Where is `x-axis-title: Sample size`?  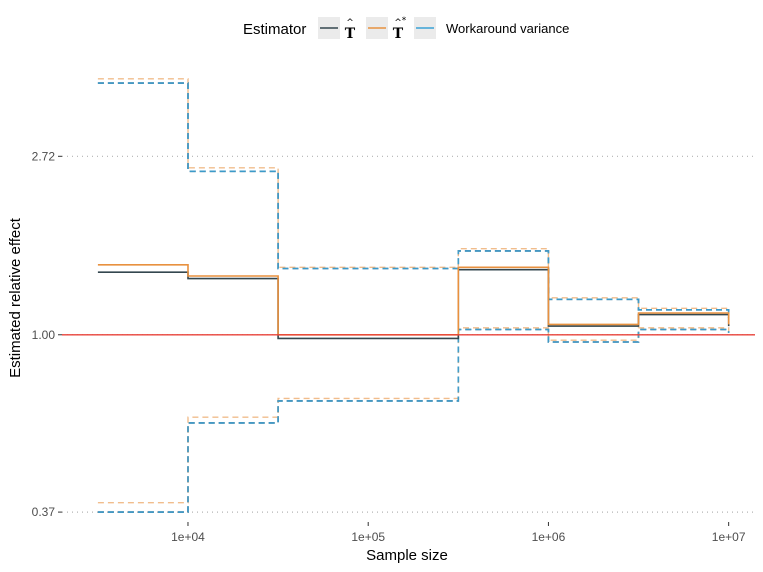 x-axis-title: Sample size is located at coordinates (407, 555).